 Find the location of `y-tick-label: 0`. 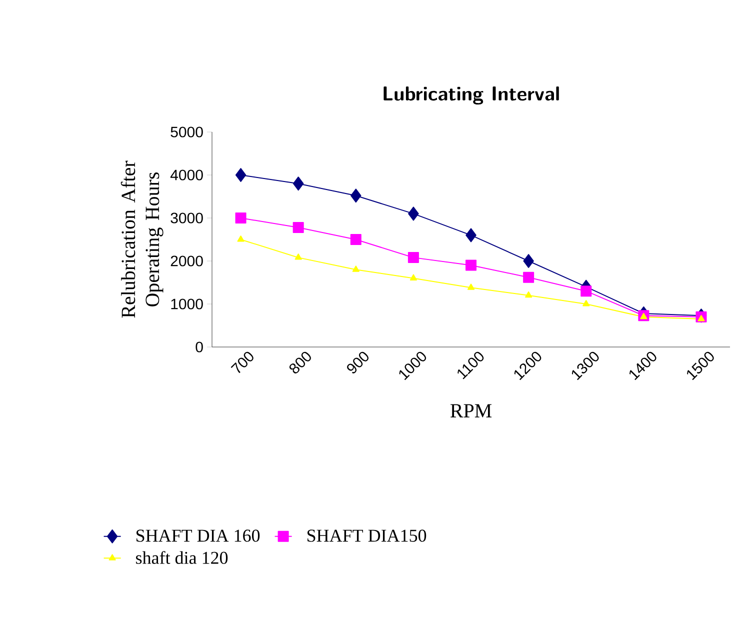

y-tick-label: 0 is located at coordinates (199, 347).